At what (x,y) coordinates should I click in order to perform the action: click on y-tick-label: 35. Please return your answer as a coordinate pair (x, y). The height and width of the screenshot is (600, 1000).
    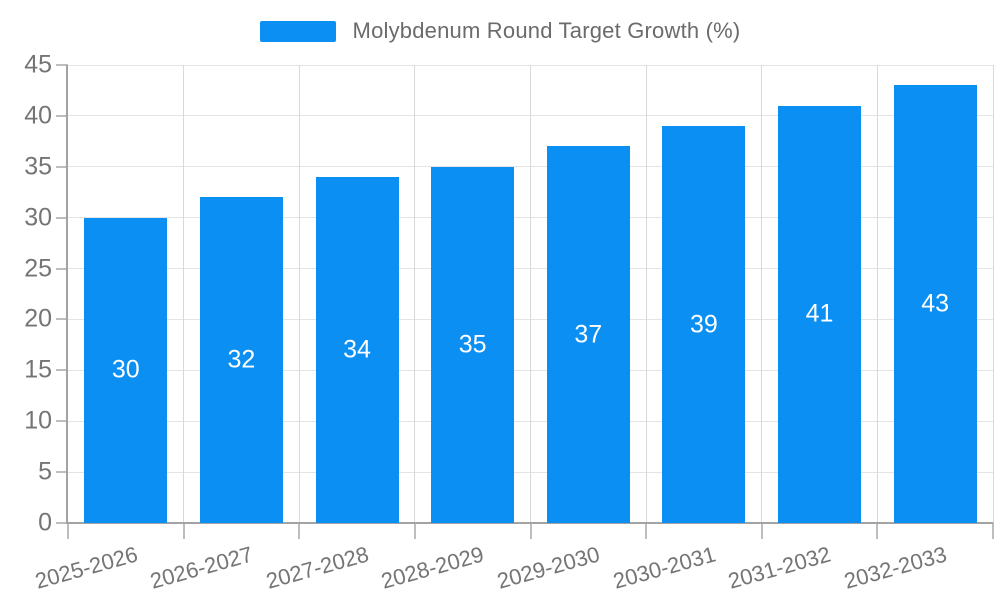
    Looking at the image, I should click on (38, 166).